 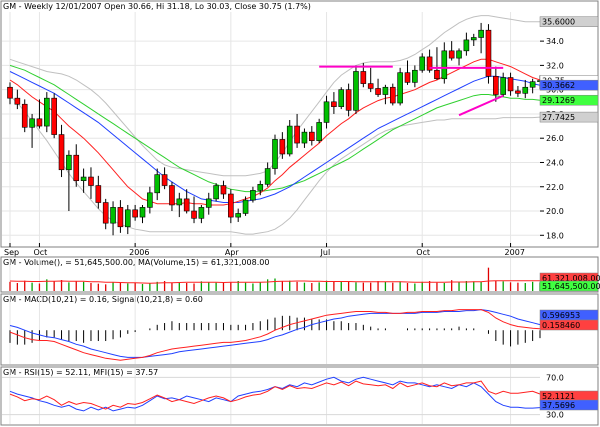 I want to click on price-tick-label: 20.0, so click(x=555, y=211).